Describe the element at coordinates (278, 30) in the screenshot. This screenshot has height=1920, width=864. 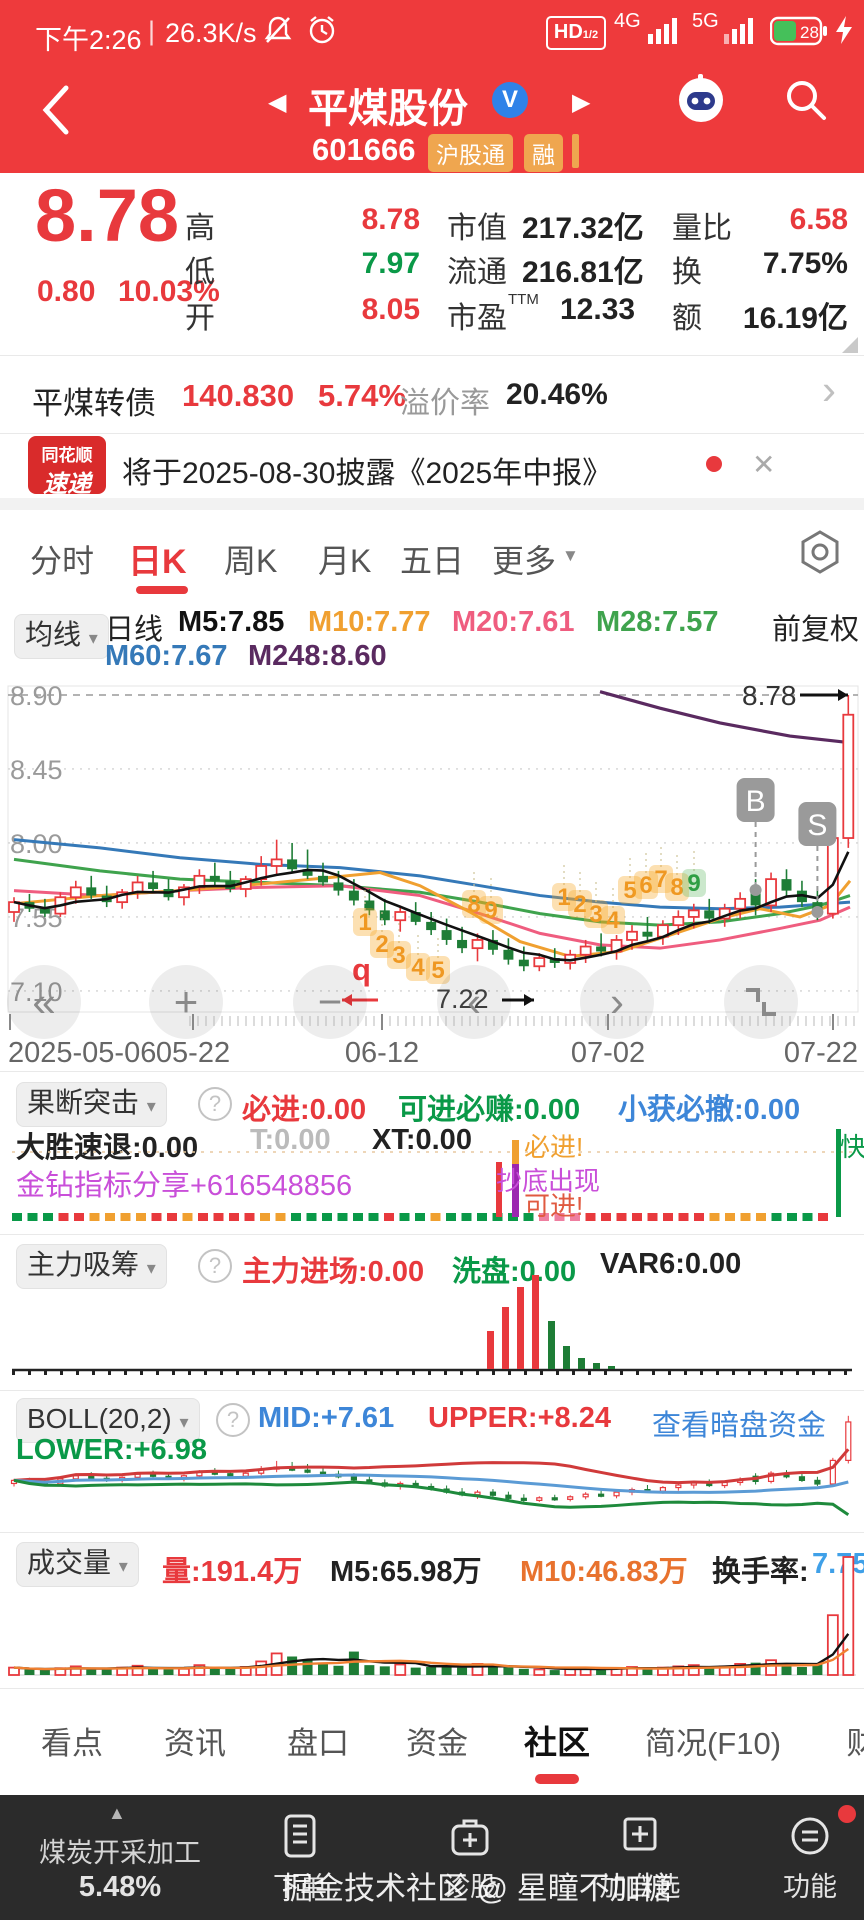
I see `mute-icon` at that location.